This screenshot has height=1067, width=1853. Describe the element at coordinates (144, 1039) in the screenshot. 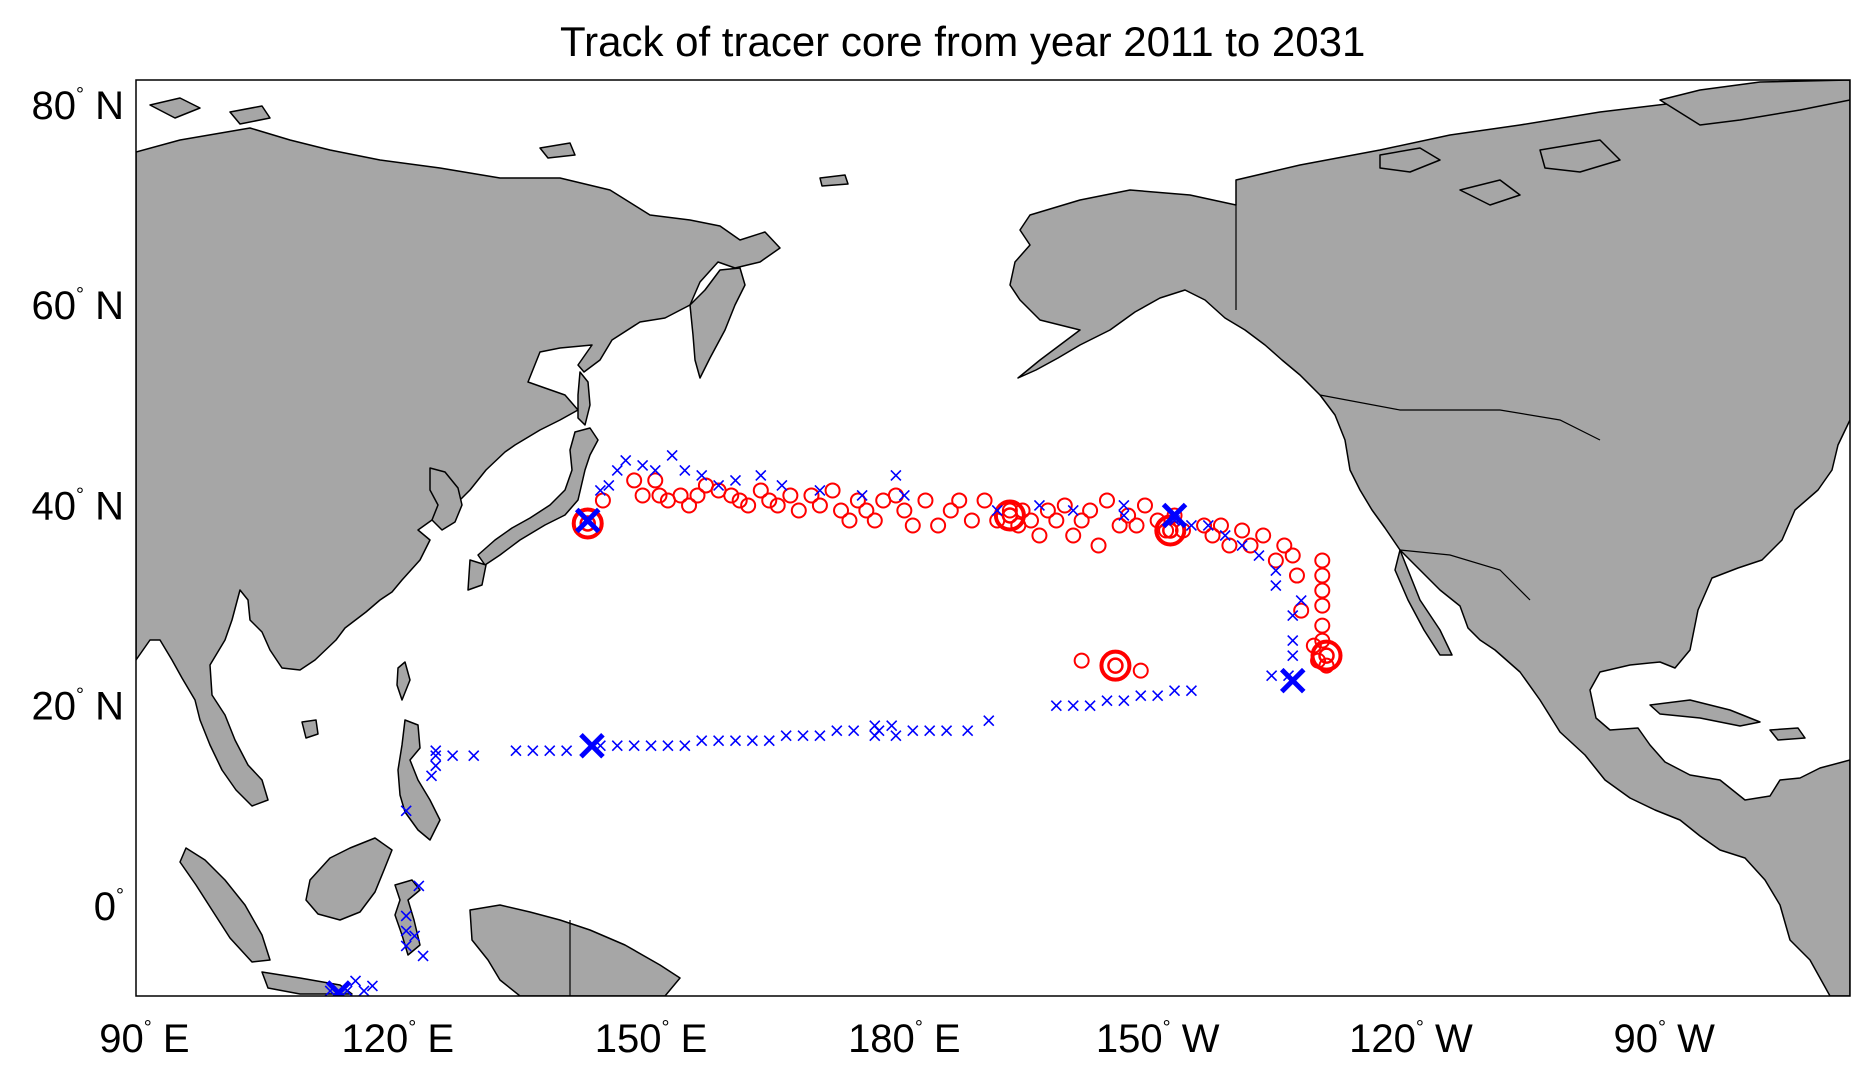

I see `longitude-tick-label: 90° E` at that location.